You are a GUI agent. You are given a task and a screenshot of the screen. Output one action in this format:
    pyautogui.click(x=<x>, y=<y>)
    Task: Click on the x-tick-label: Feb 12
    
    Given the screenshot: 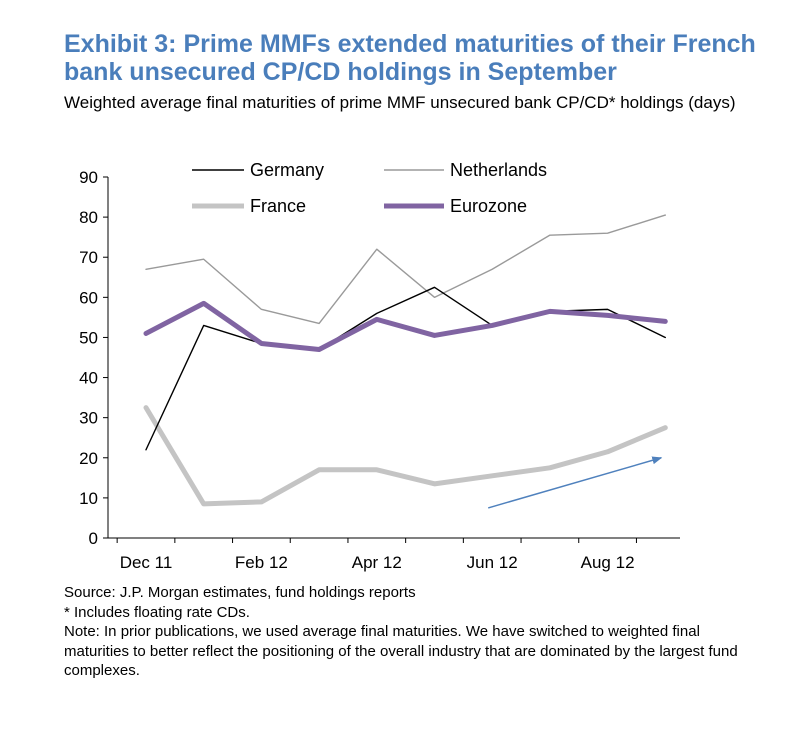 What is the action you would take?
    pyautogui.click(x=261, y=562)
    